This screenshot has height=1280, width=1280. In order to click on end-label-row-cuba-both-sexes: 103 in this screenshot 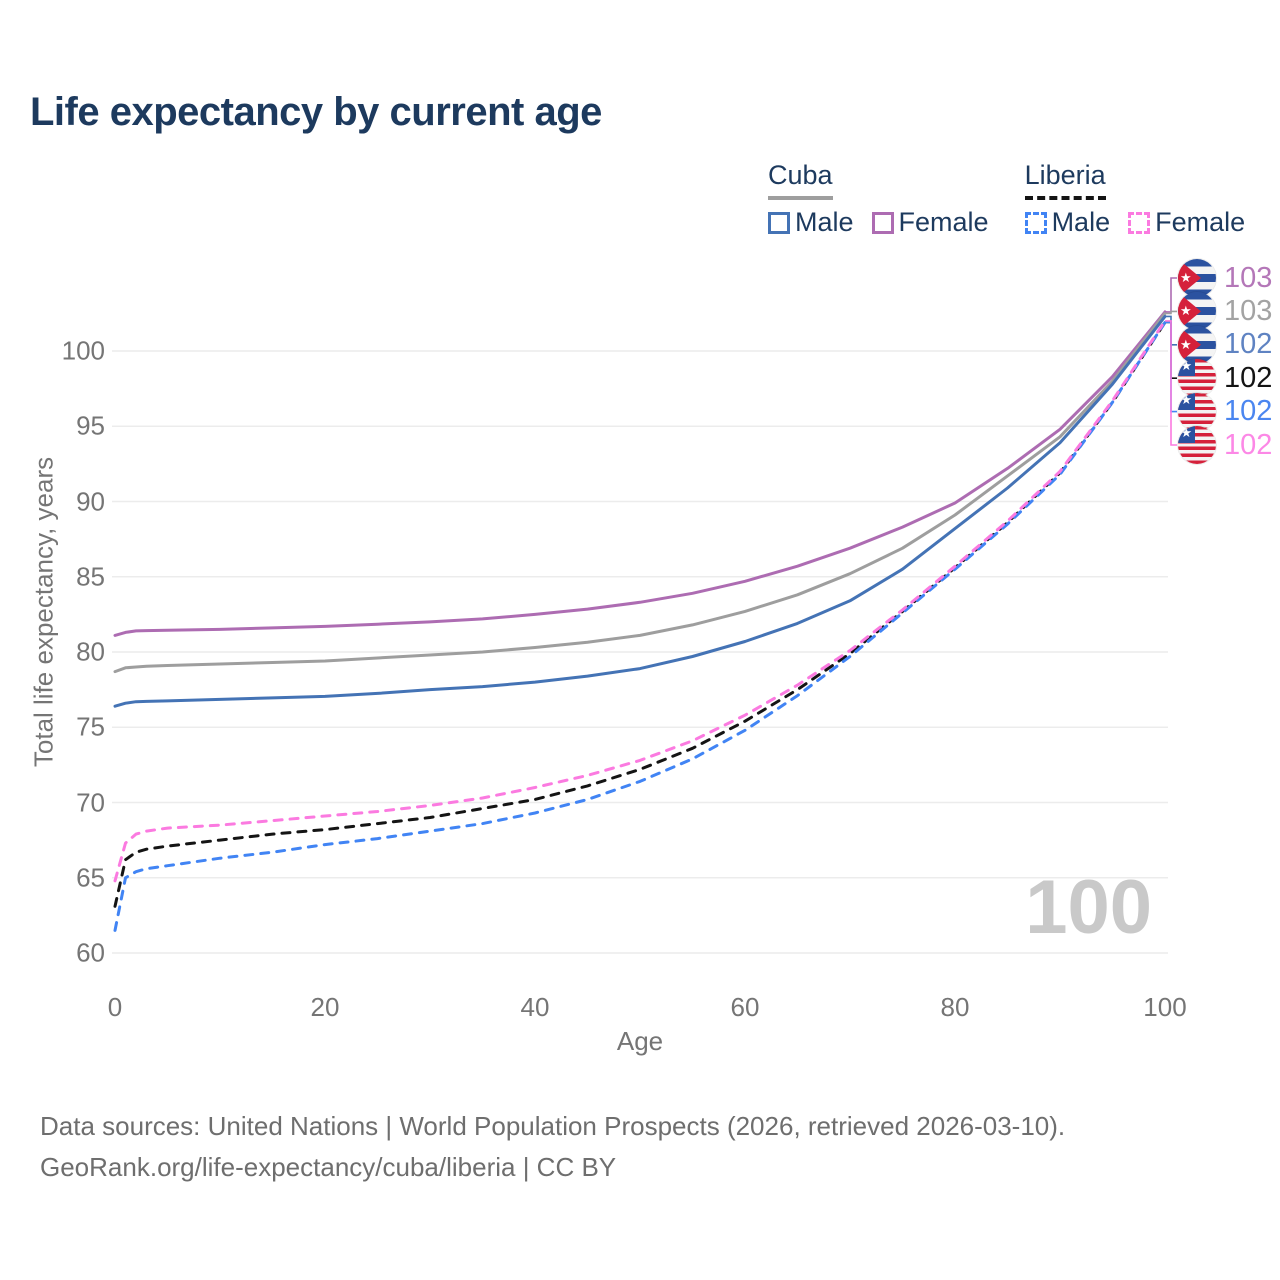, I will do `click(1225, 311)`.